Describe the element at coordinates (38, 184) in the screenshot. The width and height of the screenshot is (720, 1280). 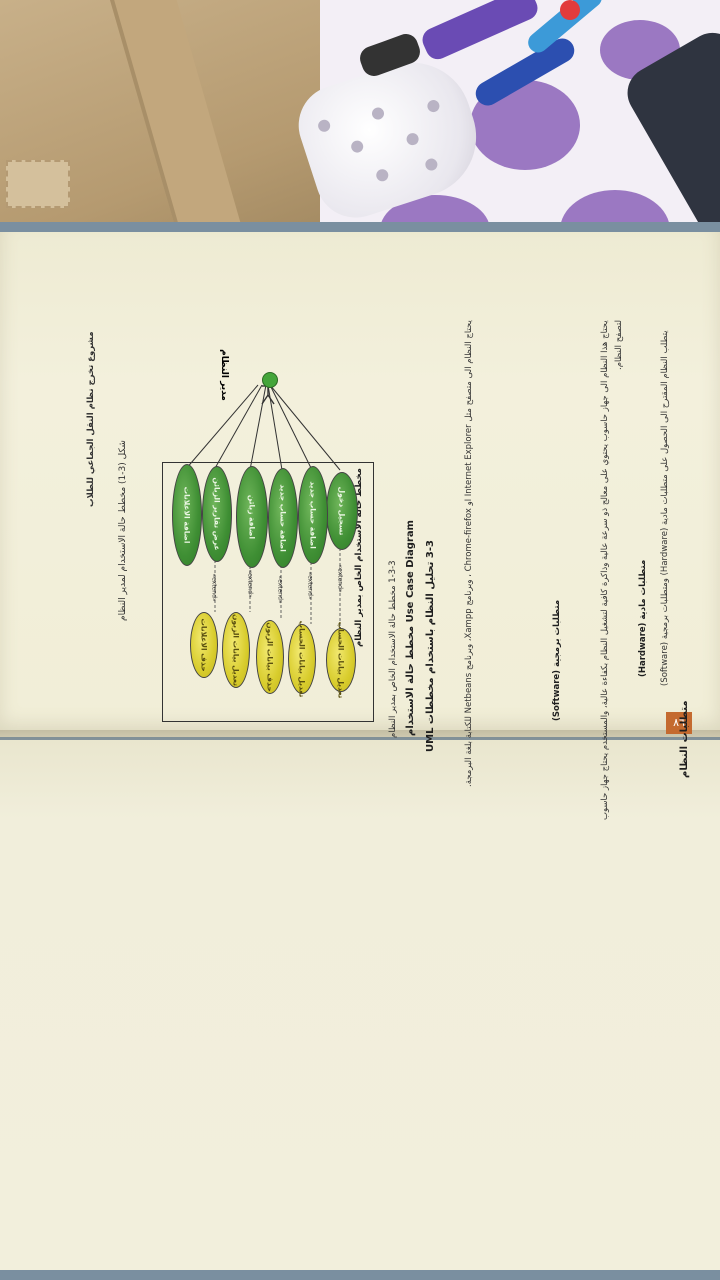
I see `bag-tag` at that location.